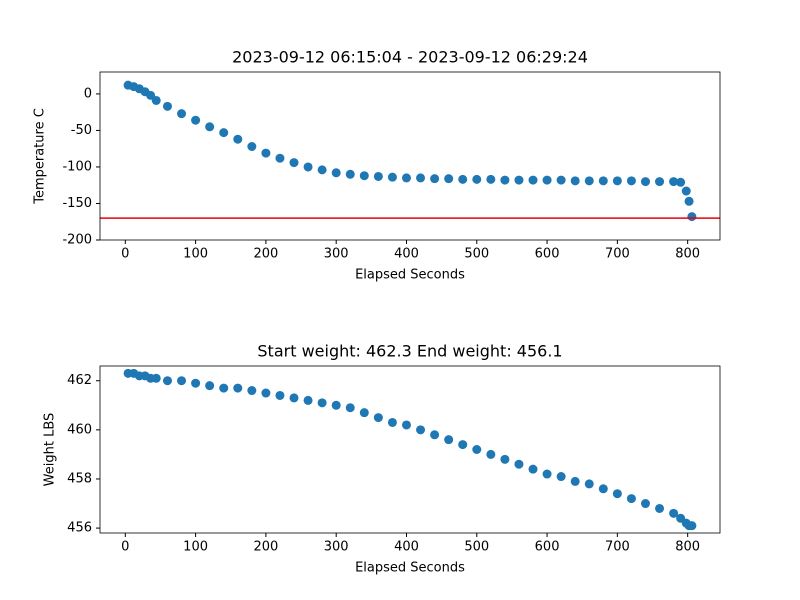 The height and width of the screenshot is (600, 800). What do you see at coordinates (77, 240) in the screenshot?
I see `y-tick-label: -200` at bounding box center [77, 240].